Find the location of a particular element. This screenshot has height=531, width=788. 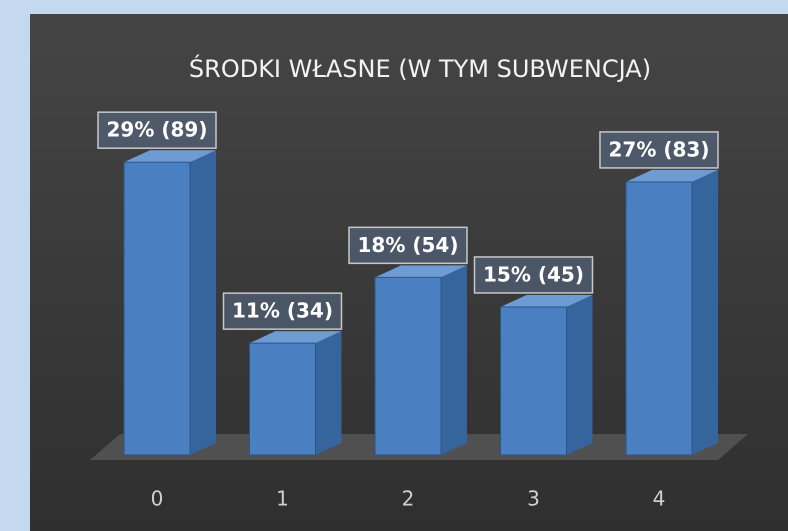

x-tick-label: 2 is located at coordinates (408, 499).